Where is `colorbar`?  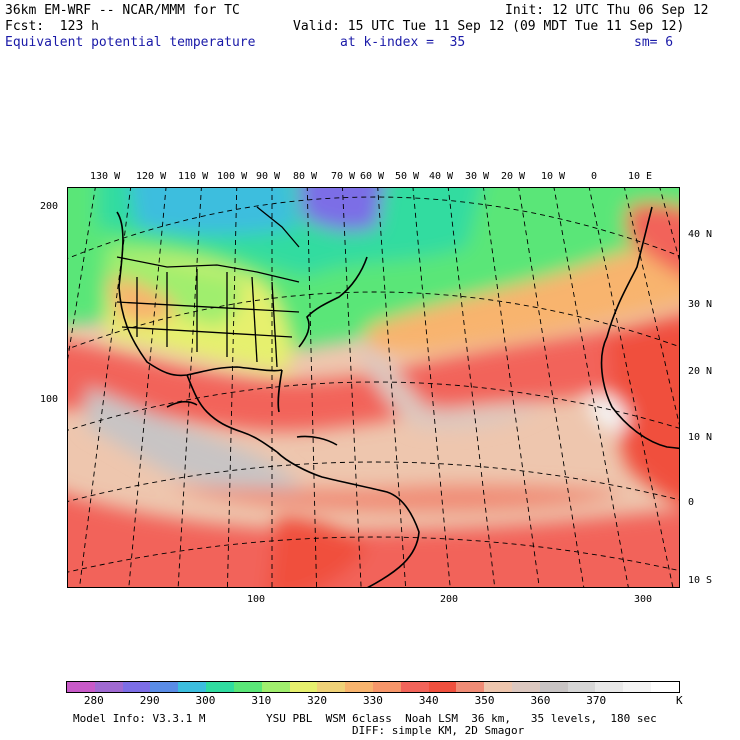 colorbar is located at coordinates (373, 687).